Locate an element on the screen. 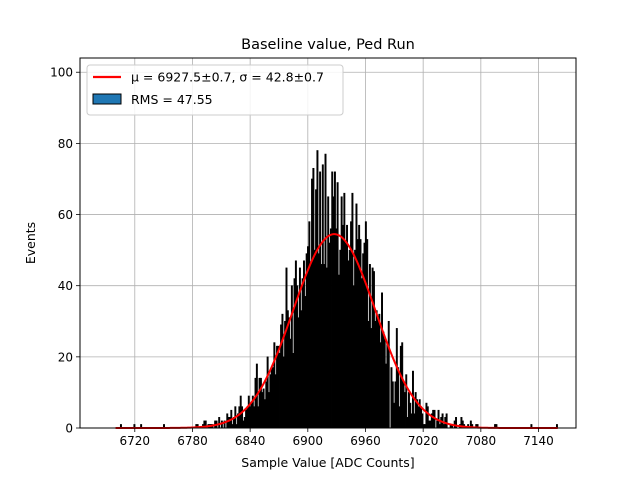  y-tick-label: 100 is located at coordinates (61, 73).